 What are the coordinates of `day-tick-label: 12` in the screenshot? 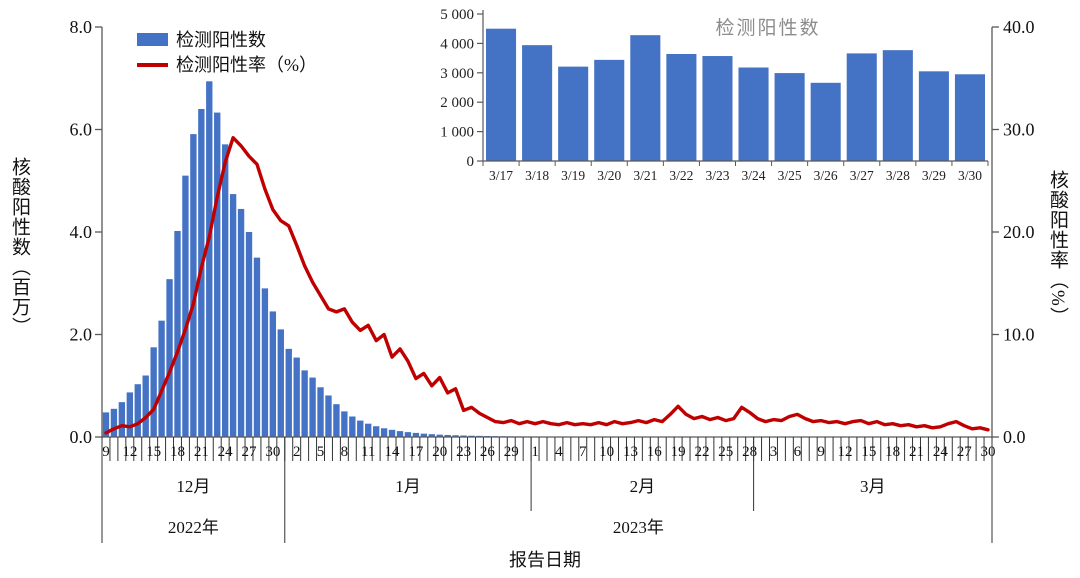 It's located at (844, 452).